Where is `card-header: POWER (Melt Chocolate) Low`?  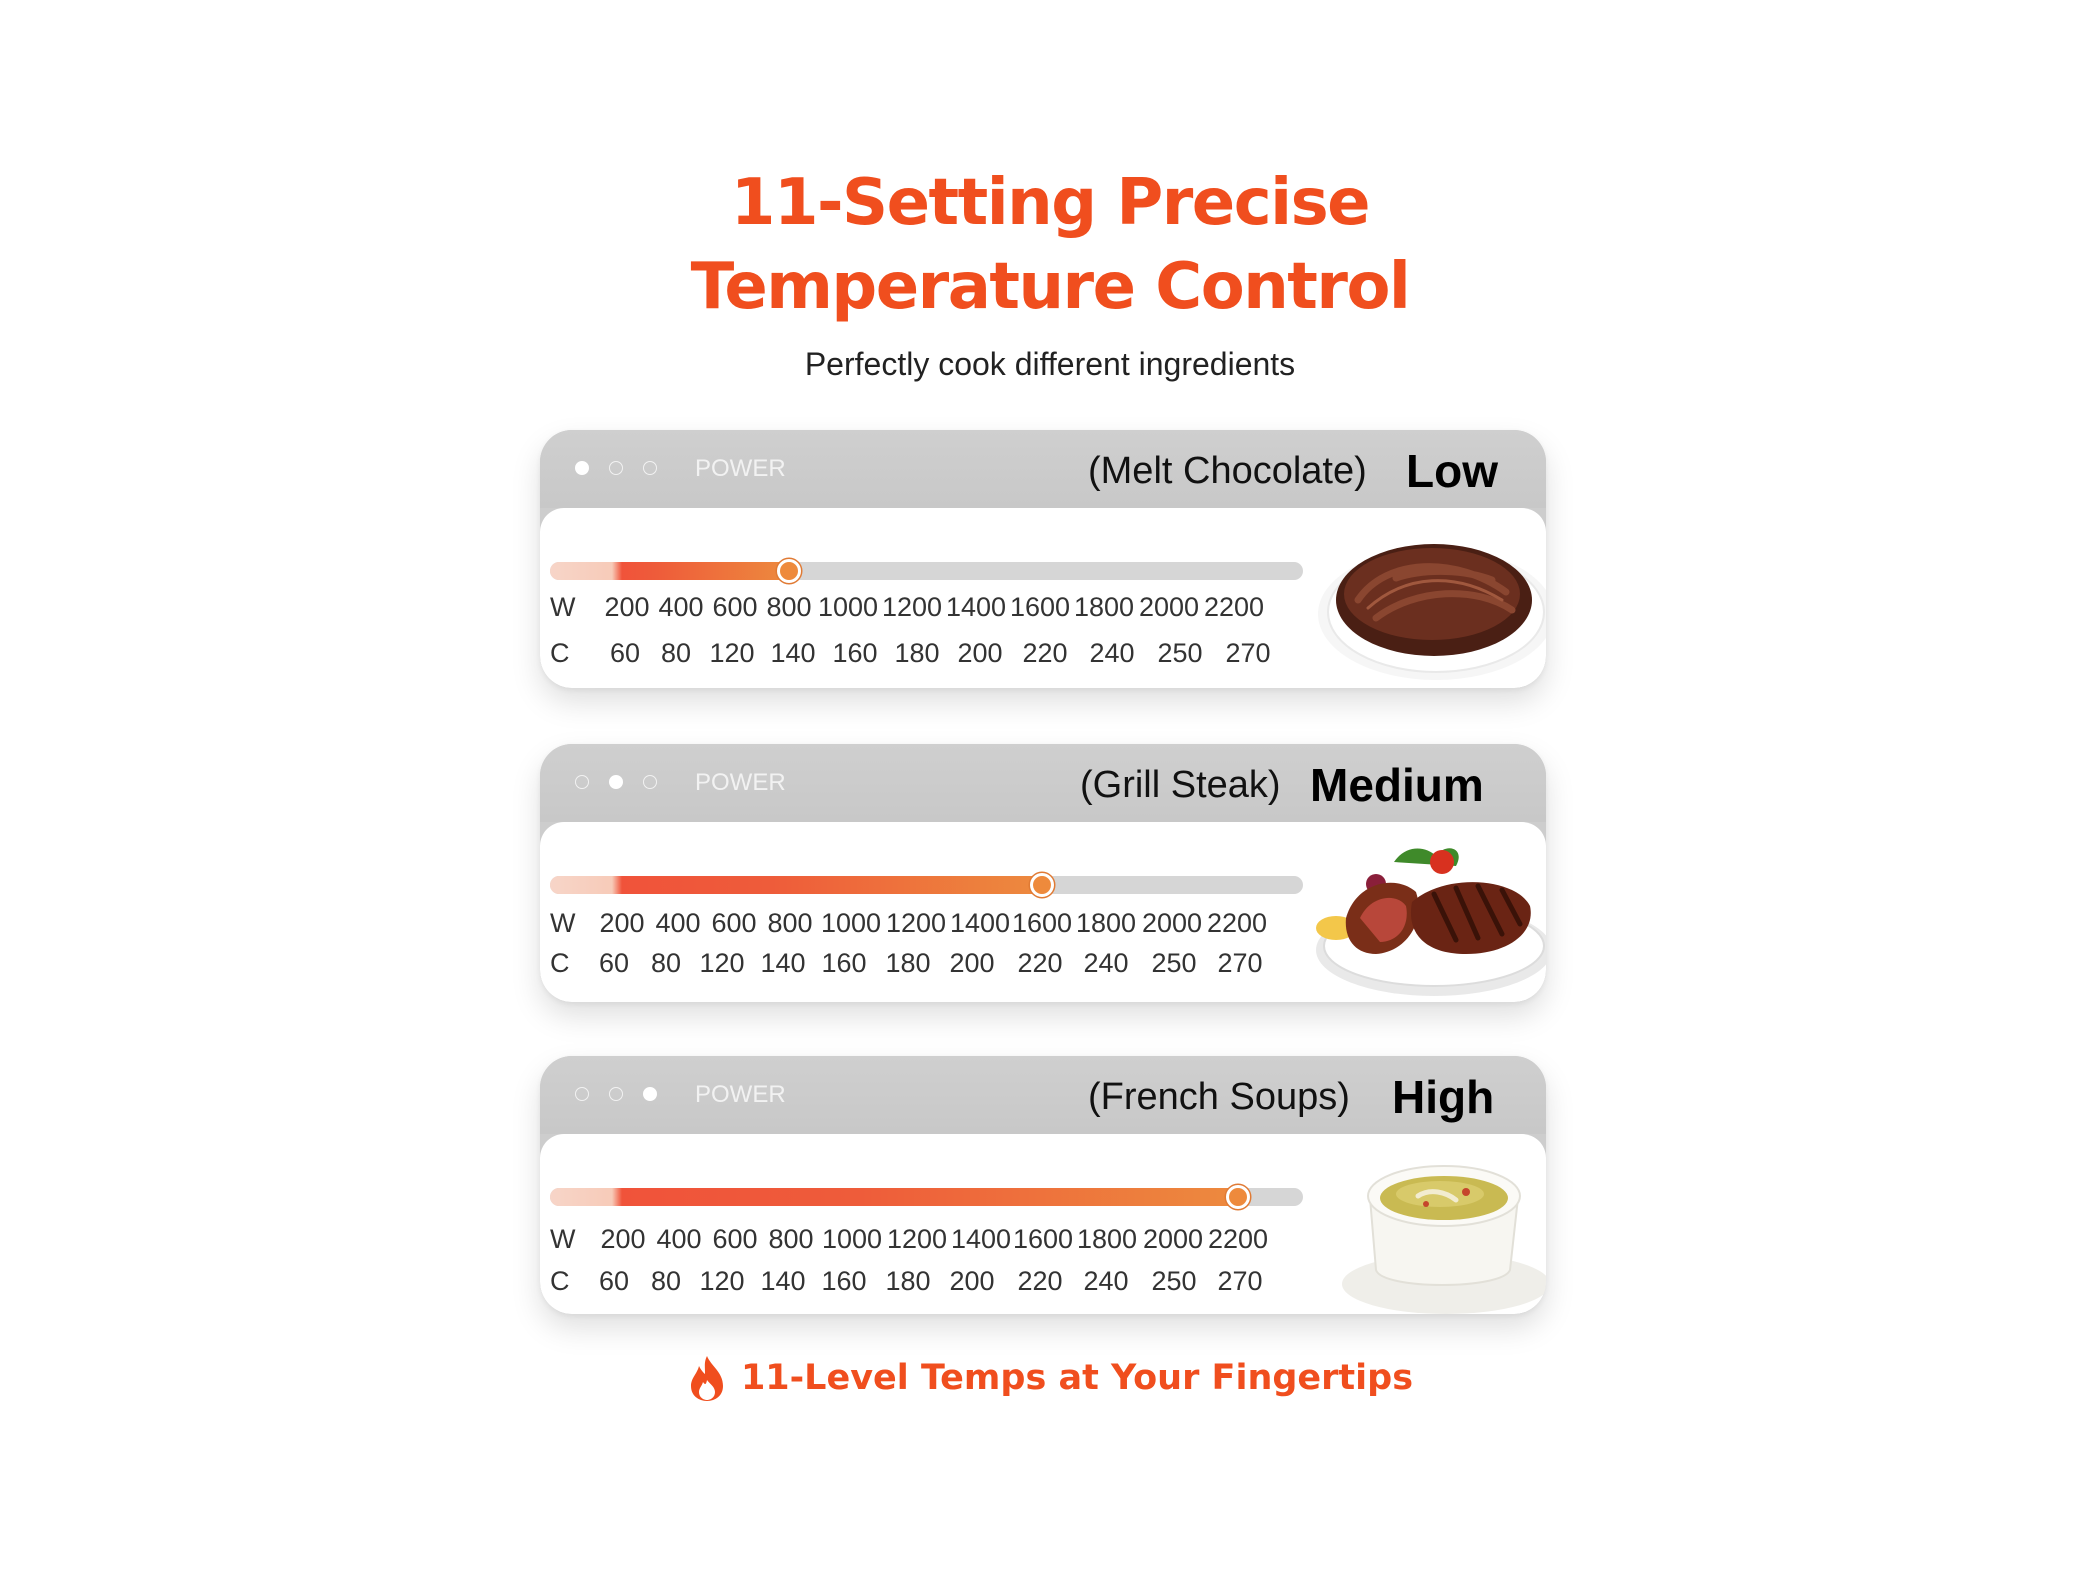 card-header: POWER (Melt Chocolate) Low is located at coordinates (1043, 469).